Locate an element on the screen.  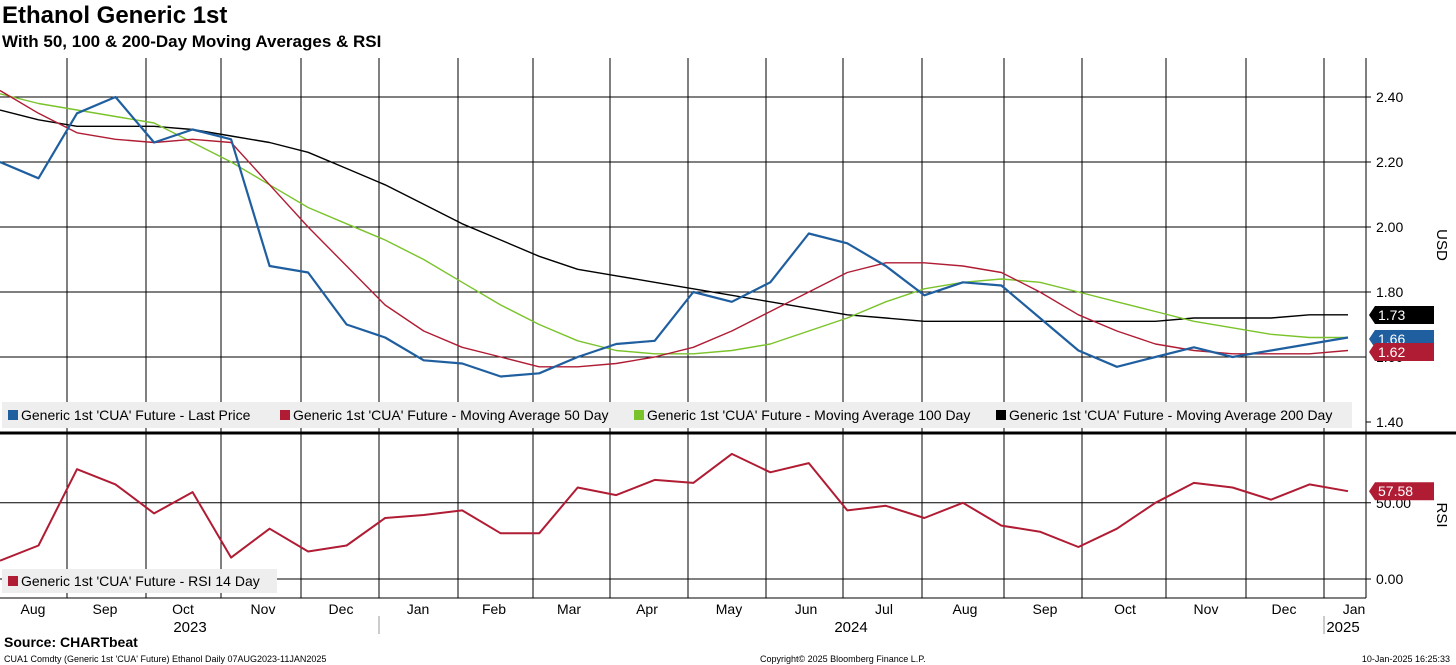
rsi-axis-title: RSI is located at coordinates (1441, 514).